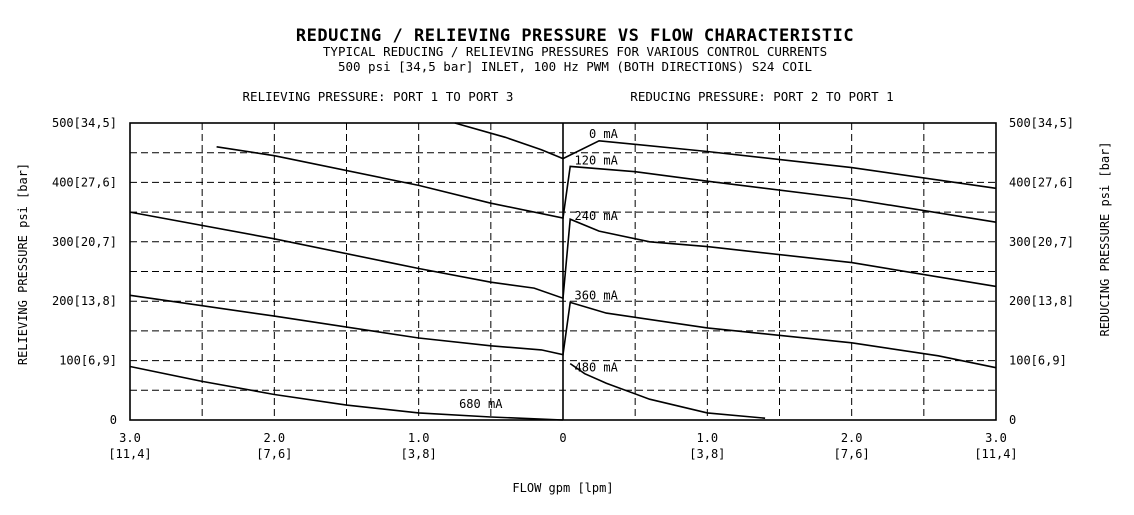 This screenshot has width=1134, height=515. Describe the element at coordinates (84, 182) in the screenshot. I see `y-tick-label-left: 400[27,6]` at that location.